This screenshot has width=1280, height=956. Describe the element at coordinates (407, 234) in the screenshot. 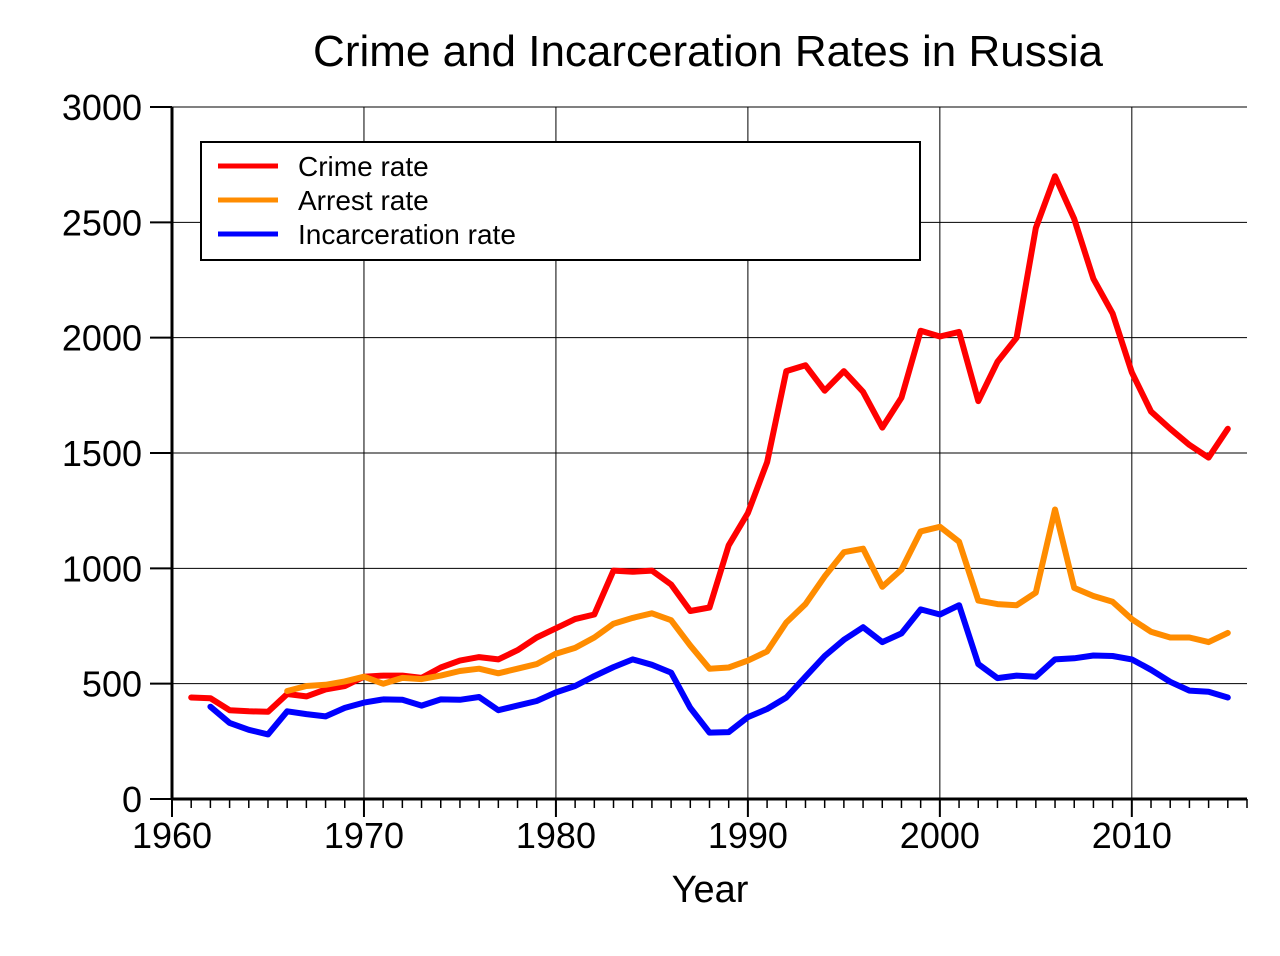

I see `legend-label-incarceration-rate: Incarceration rate` at that location.